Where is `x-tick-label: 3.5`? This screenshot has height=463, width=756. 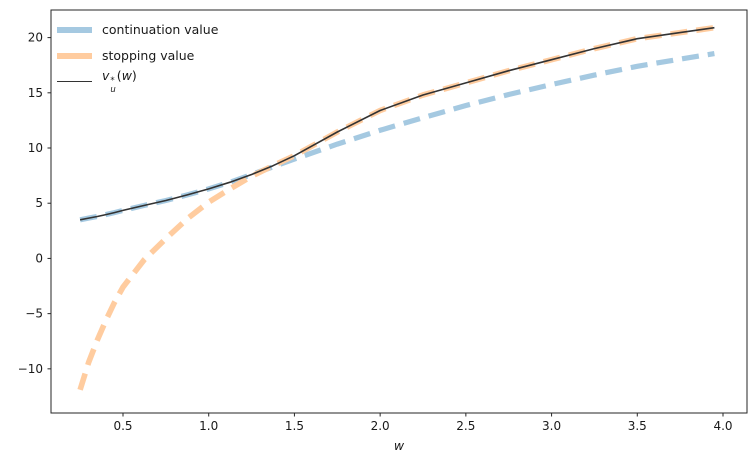 x-tick-label: 3.5 is located at coordinates (637, 426).